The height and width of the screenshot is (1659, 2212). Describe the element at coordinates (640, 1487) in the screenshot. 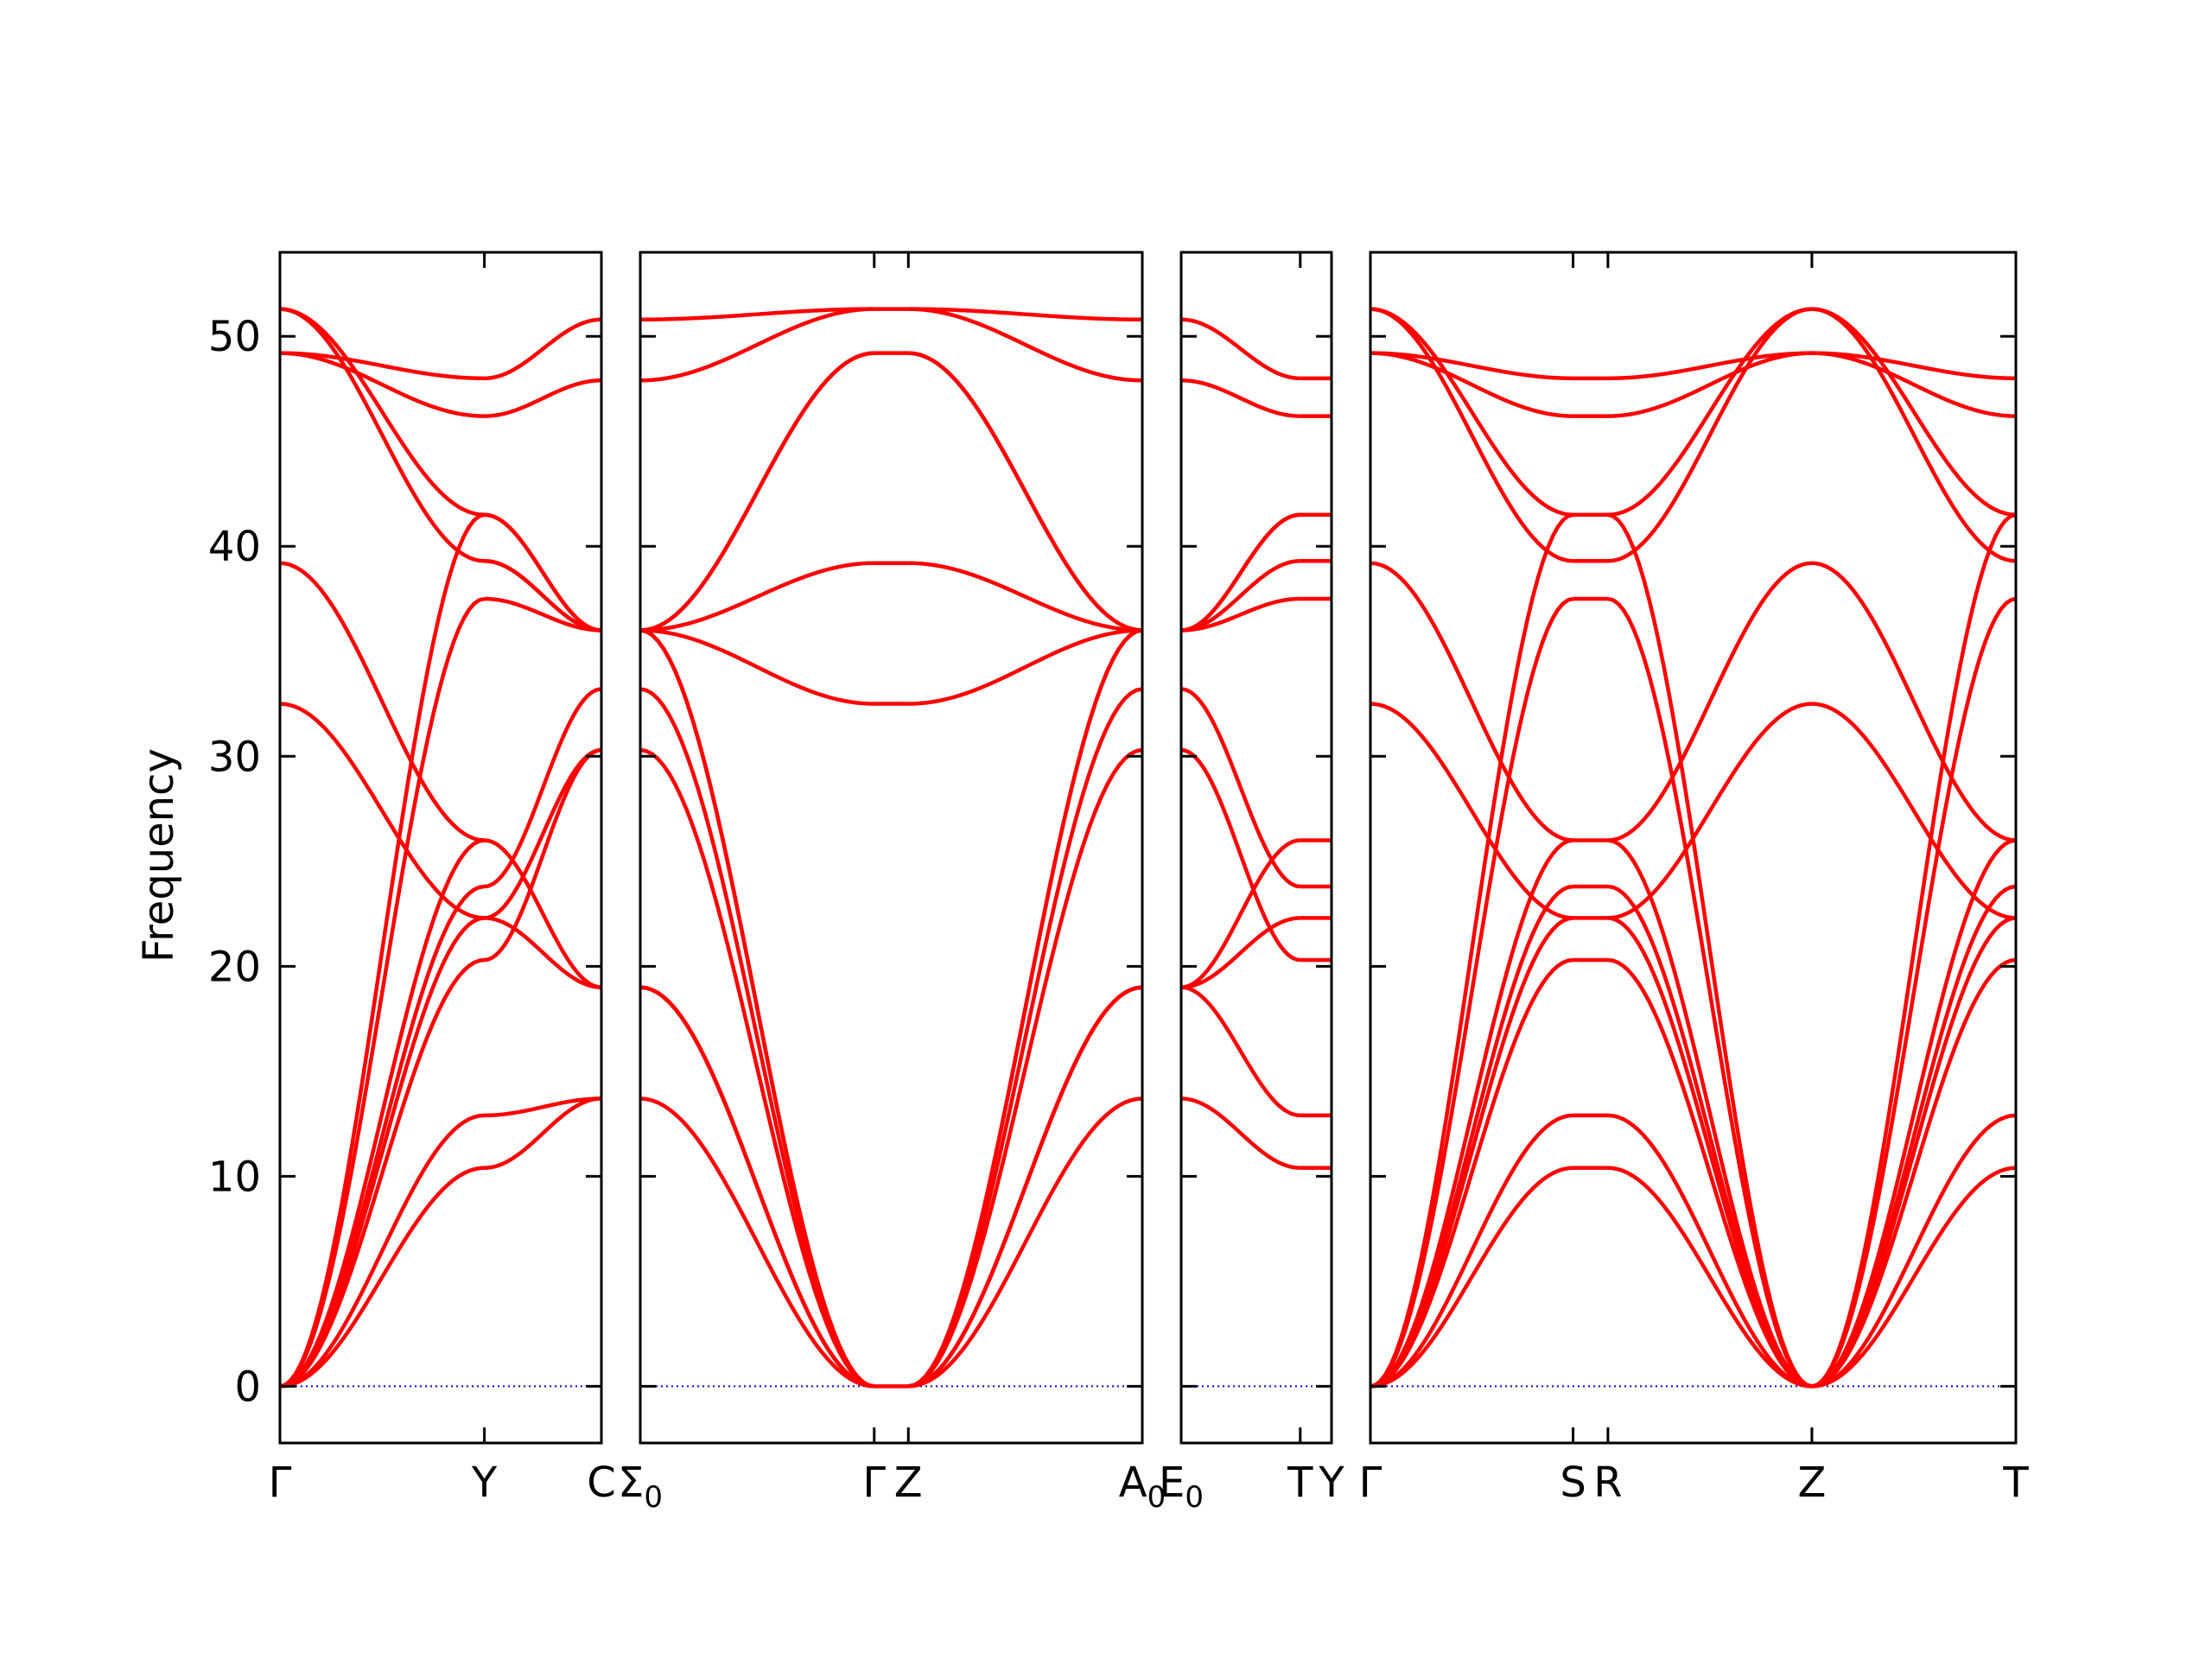

I see `x-tick-label: Σ0` at that location.